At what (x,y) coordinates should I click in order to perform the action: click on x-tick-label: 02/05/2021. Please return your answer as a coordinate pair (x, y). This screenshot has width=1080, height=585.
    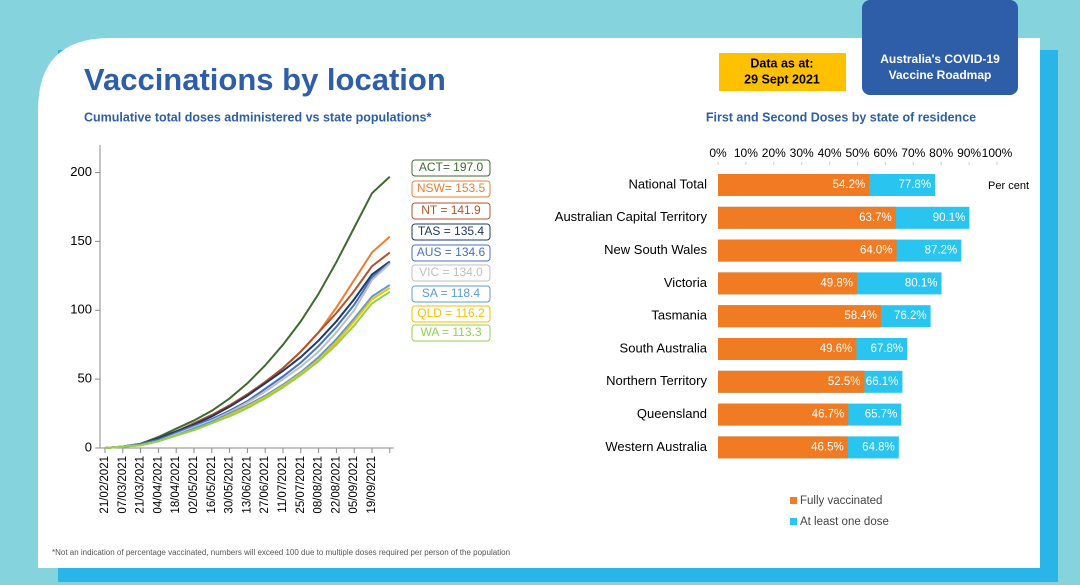
    Looking at the image, I should click on (194, 485).